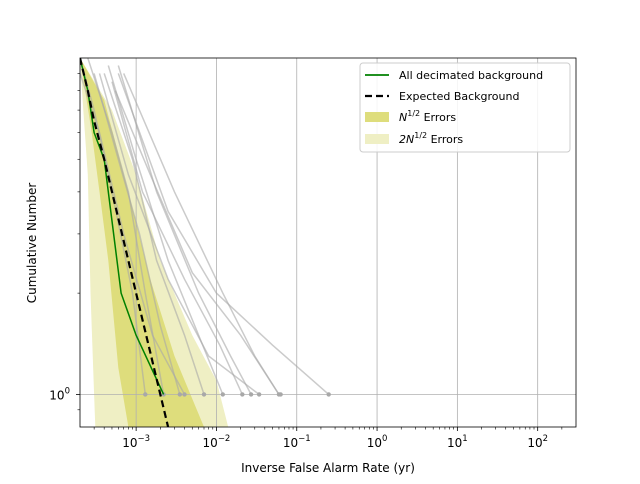  Describe the element at coordinates (59, 394) in the screenshot. I see `y-tick-label: 100` at that location.